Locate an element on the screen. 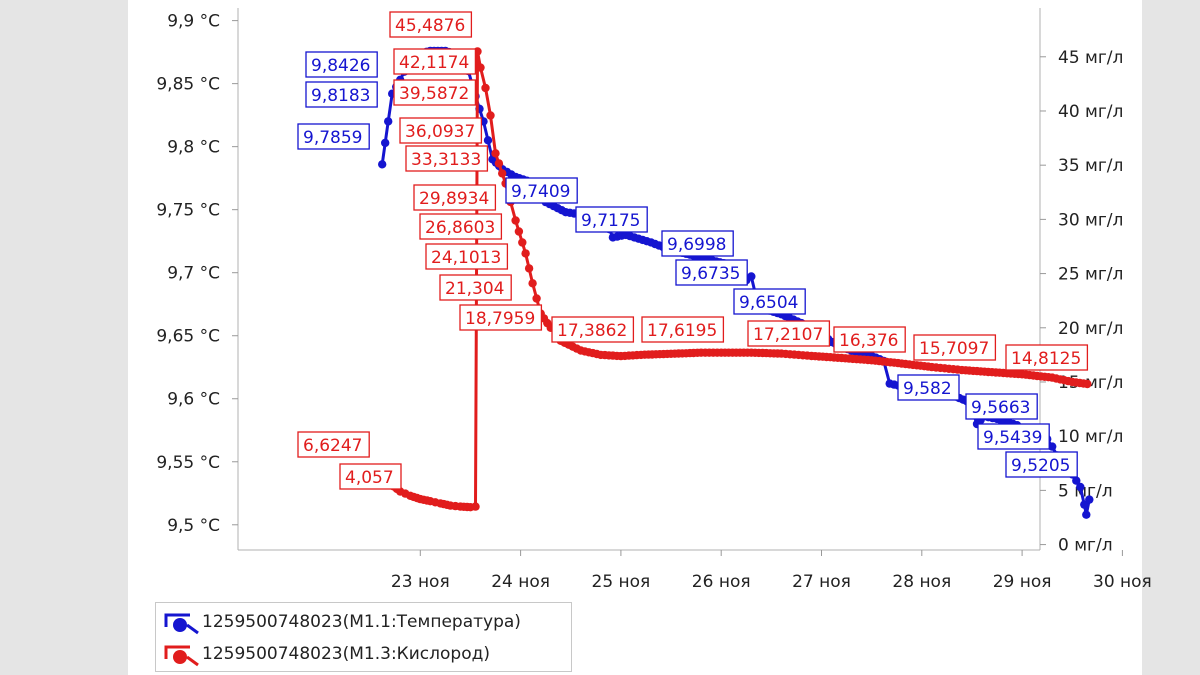 The height and width of the screenshot is (675, 1200). y-left-tick-label: 9,55 °C is located at coordinates (188, 463).